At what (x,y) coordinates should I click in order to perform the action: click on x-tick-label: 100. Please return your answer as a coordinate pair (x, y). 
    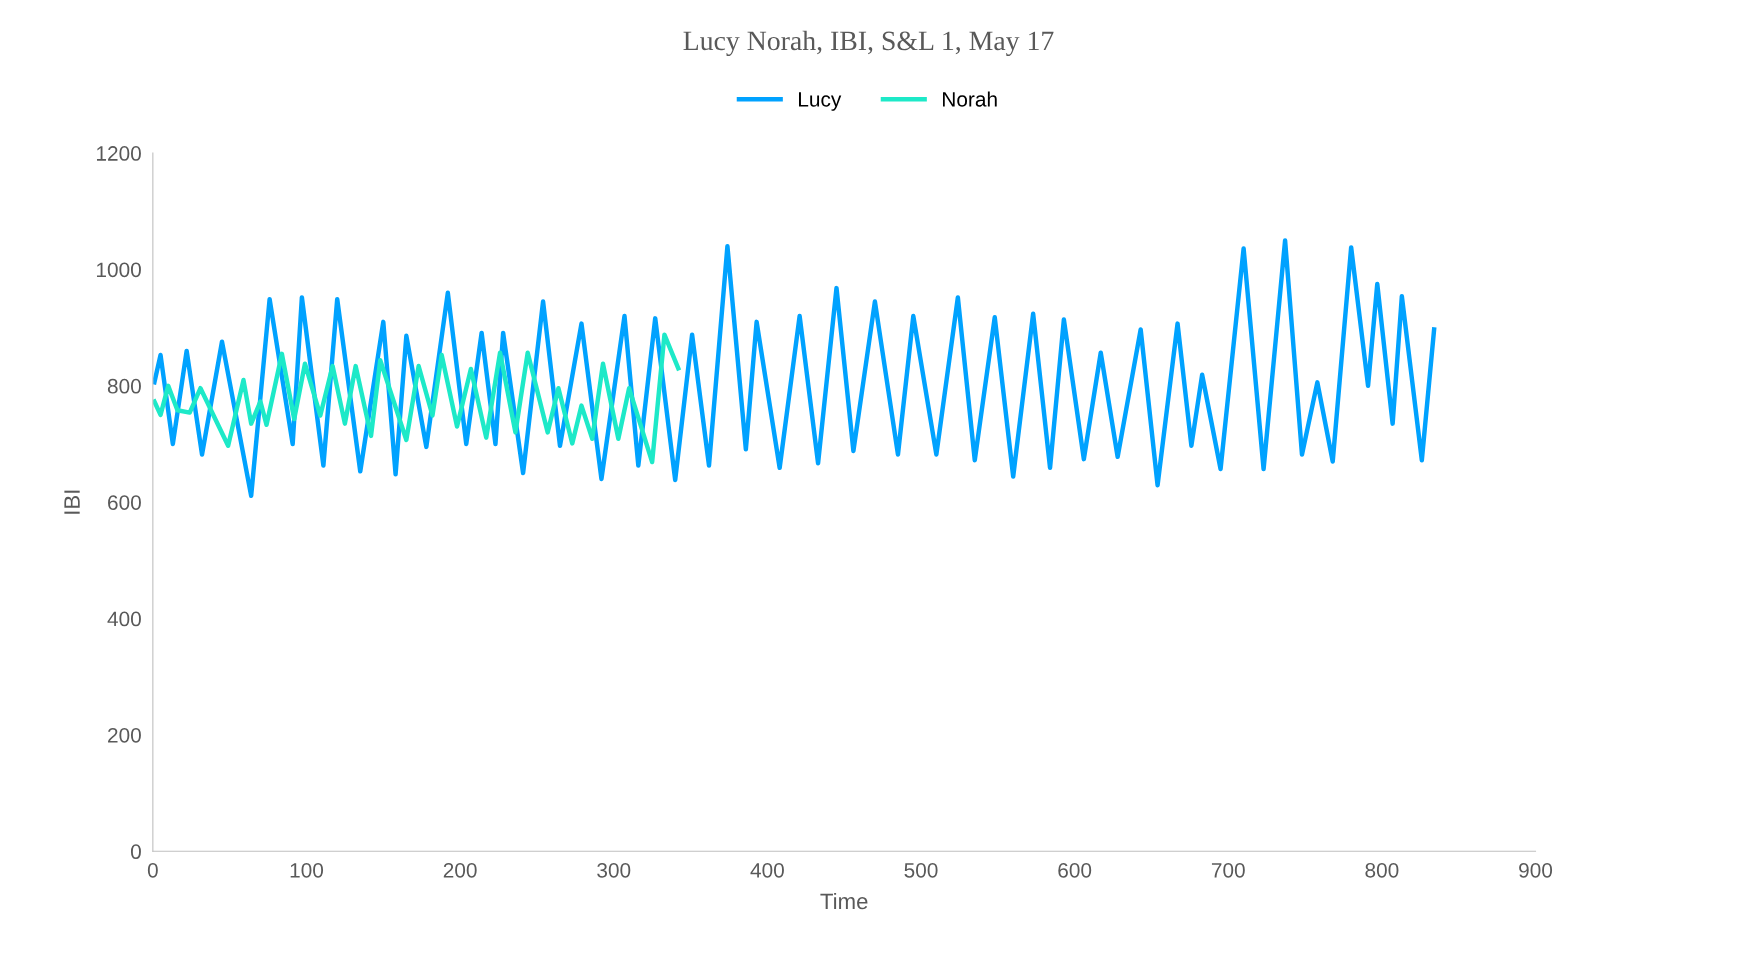
    Looking at the image, I should click on (307, 870).